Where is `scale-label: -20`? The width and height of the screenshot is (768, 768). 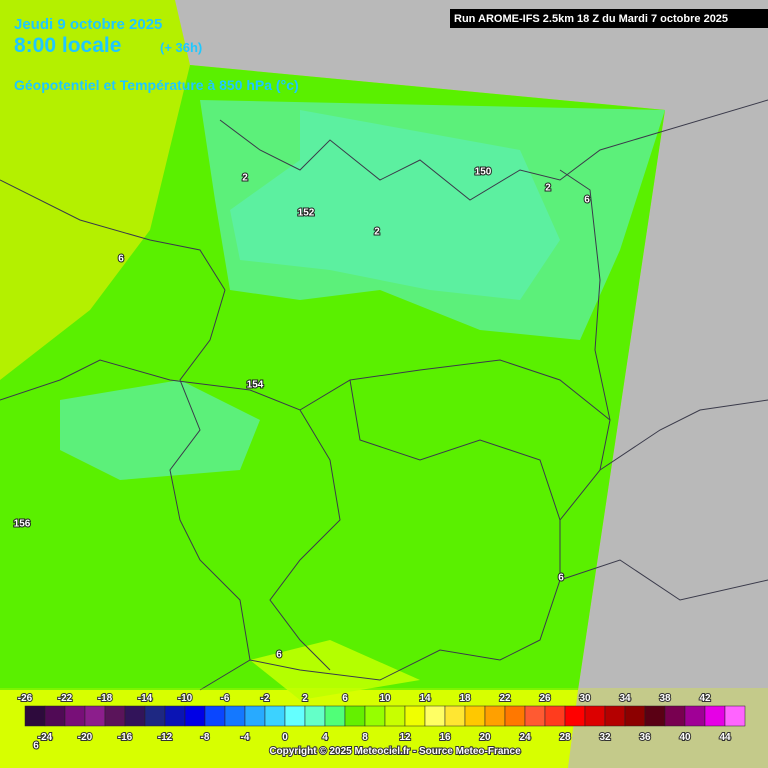
scale-label: -20 is located at coordinates (85, 737).